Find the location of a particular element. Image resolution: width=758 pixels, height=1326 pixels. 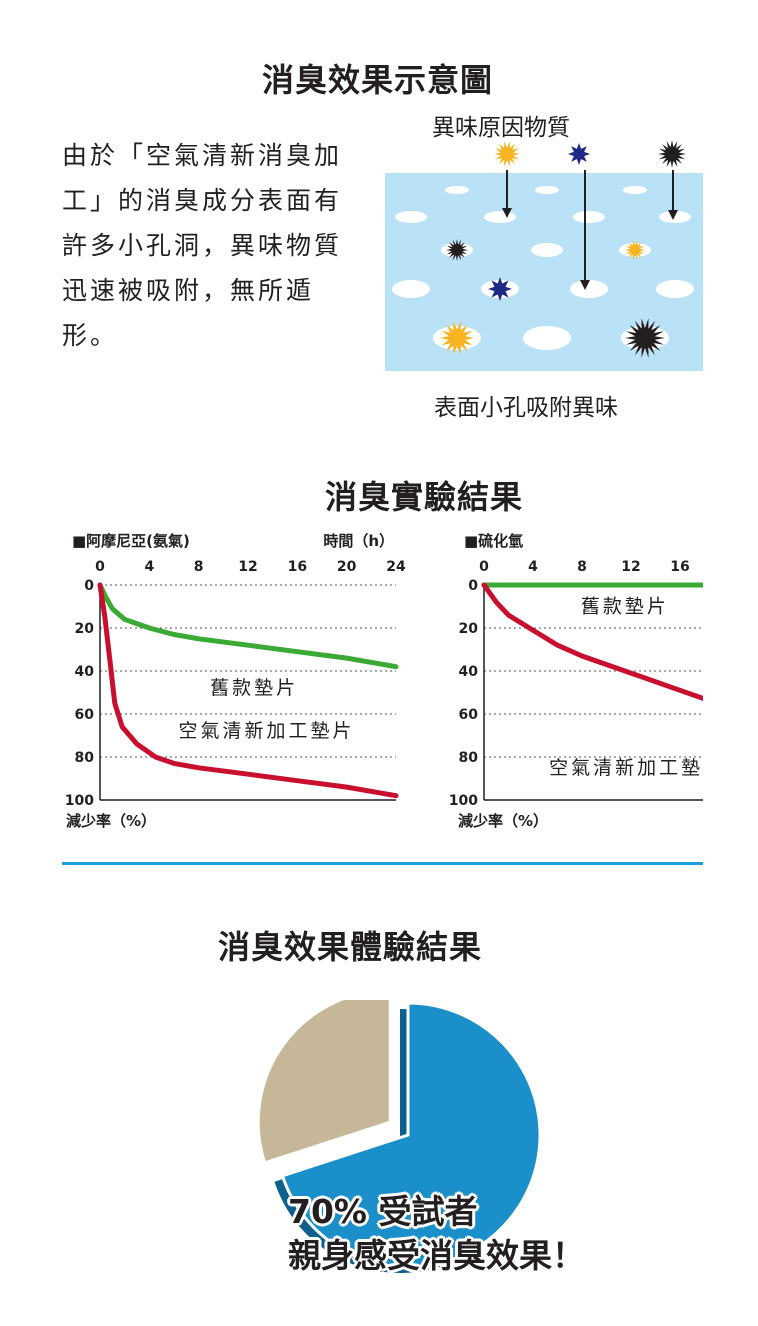

section-title-effect-diagram: 消臭效果示意圖 is located at coordinates (378, 80).